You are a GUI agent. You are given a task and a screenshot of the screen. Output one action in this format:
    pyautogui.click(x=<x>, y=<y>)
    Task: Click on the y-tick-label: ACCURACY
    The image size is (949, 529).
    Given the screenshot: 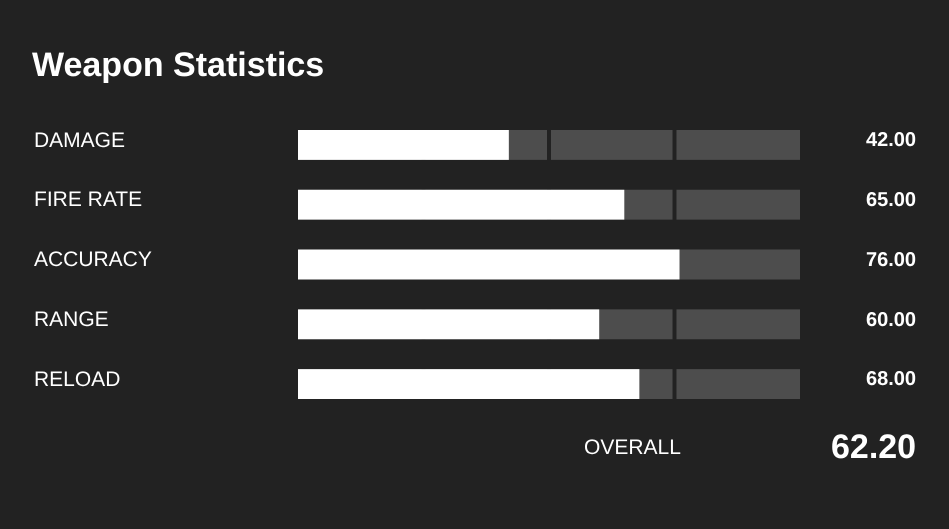 What is the action you would take?
    pyautogui.click(x=93, y=259)
    